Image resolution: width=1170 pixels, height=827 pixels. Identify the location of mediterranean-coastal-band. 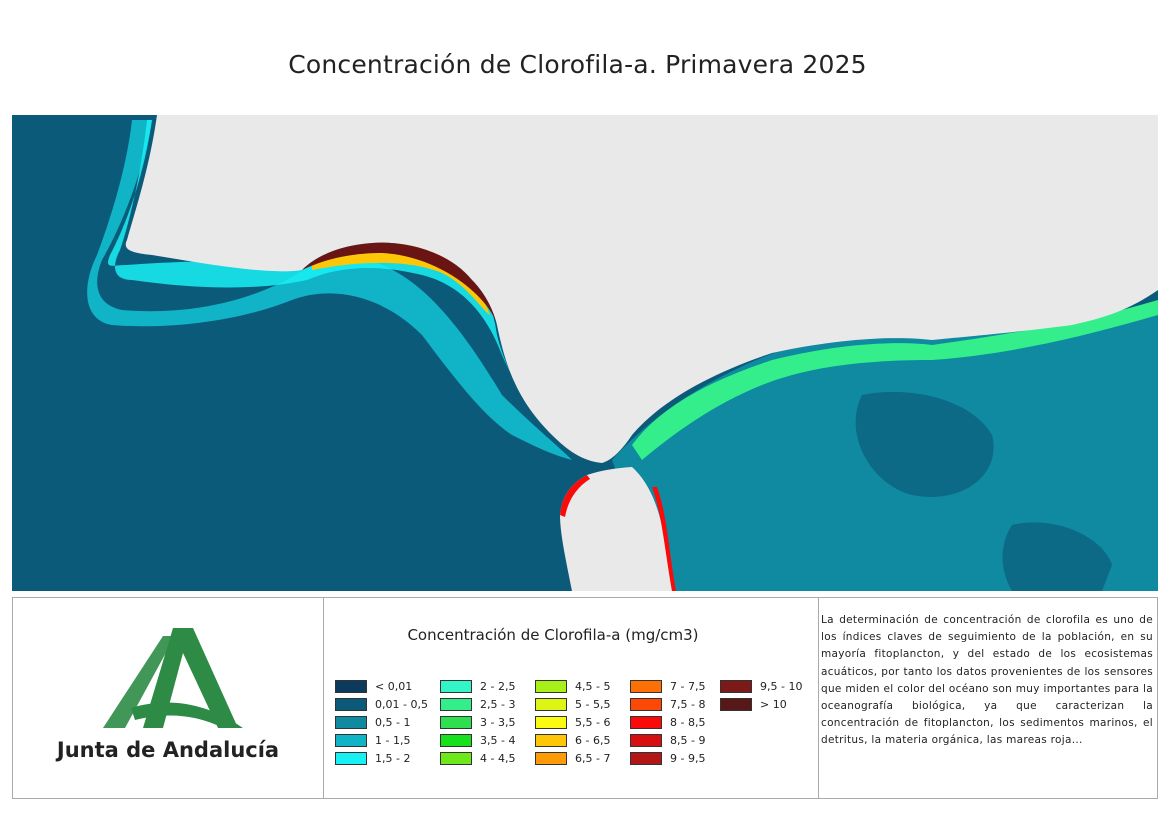
(895, 380).